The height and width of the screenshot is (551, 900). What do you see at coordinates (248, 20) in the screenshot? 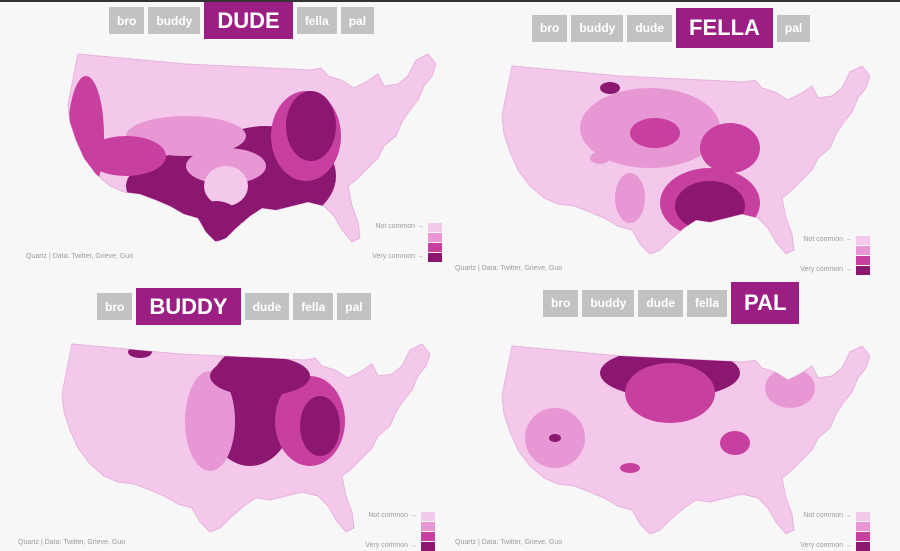
I see `tab-dude-active: DUDE` at bounding box center [248, 20].